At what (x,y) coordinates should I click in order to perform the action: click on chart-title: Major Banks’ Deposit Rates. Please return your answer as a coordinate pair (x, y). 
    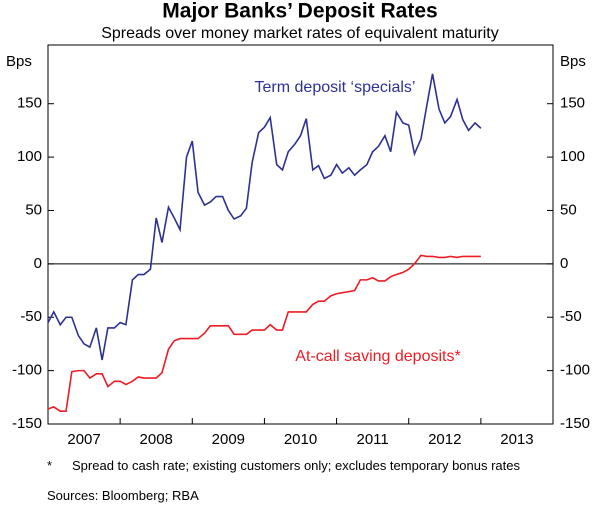
    Looking at the image, I should click on (299, 11).